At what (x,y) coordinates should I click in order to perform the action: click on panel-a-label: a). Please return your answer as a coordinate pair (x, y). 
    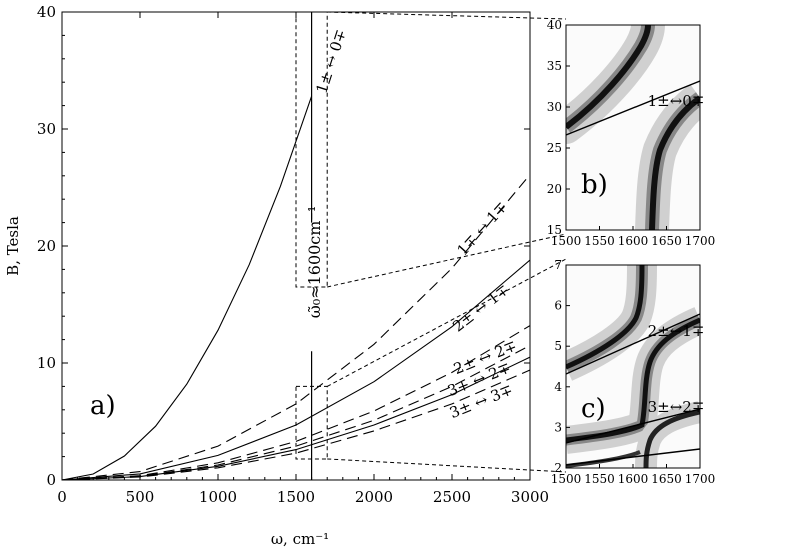
    Looking at the image, I should click on (103, 406).